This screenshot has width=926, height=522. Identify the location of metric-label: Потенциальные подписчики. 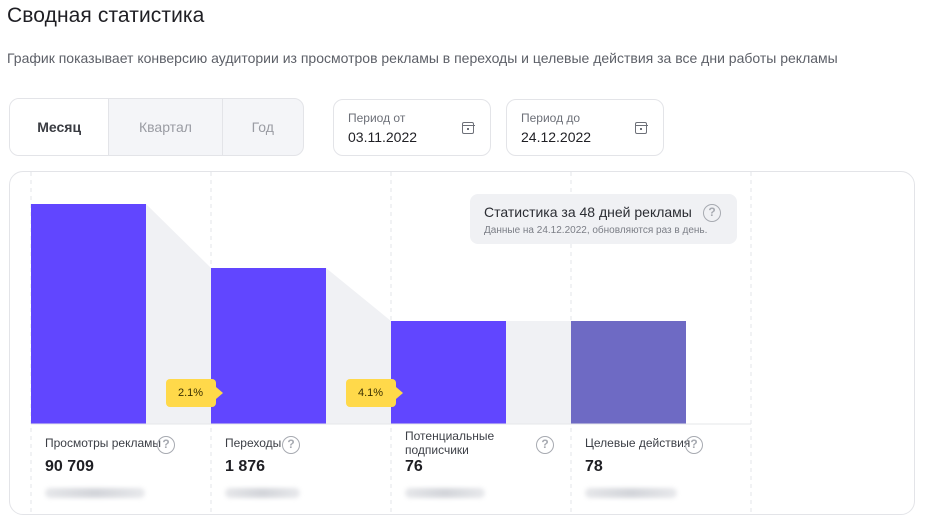
(450, 443).